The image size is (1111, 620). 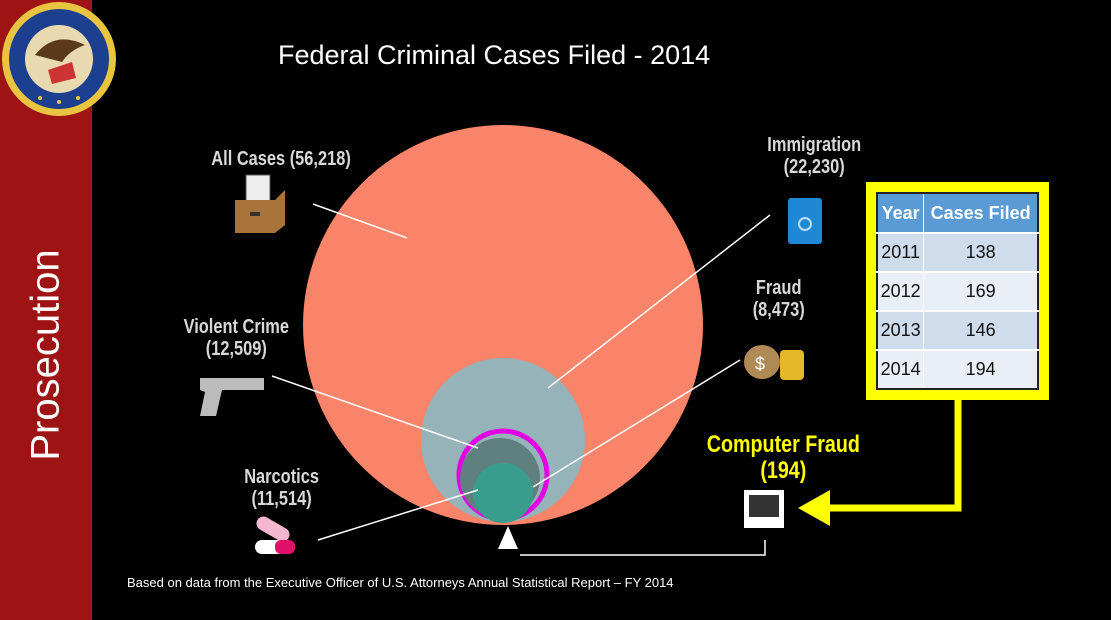 I want to click on money-bag-icon: $, so click(x=774, y=362).